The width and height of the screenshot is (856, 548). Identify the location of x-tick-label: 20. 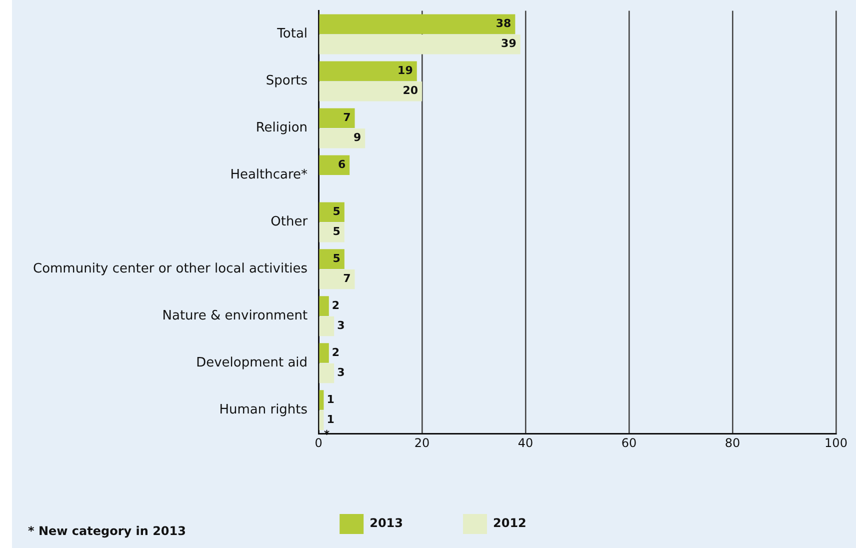
(422, 443).